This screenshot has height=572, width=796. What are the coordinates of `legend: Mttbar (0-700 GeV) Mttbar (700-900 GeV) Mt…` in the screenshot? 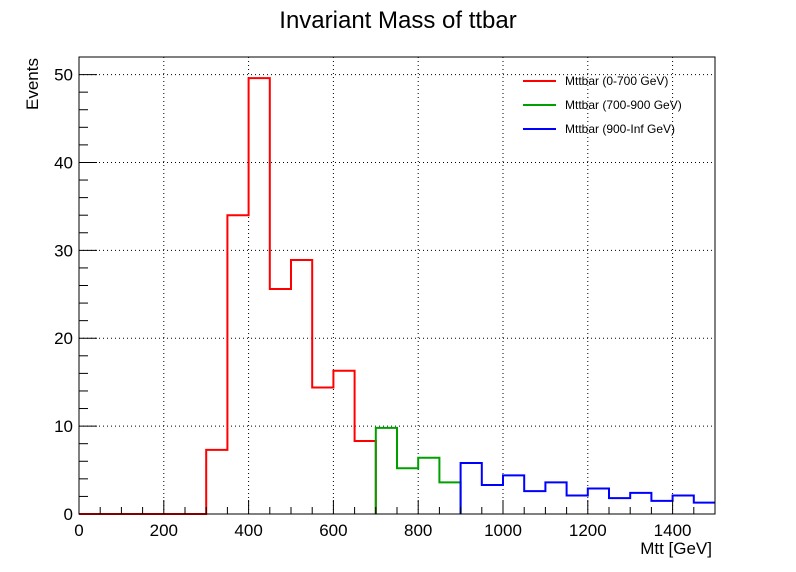 It's located at (602, 105).